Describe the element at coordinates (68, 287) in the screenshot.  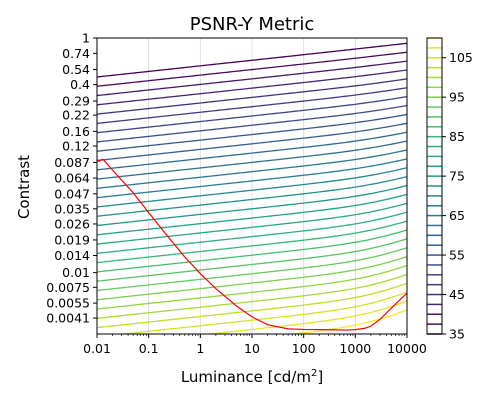
I see `y-tick-label: 0.0075` at that location.